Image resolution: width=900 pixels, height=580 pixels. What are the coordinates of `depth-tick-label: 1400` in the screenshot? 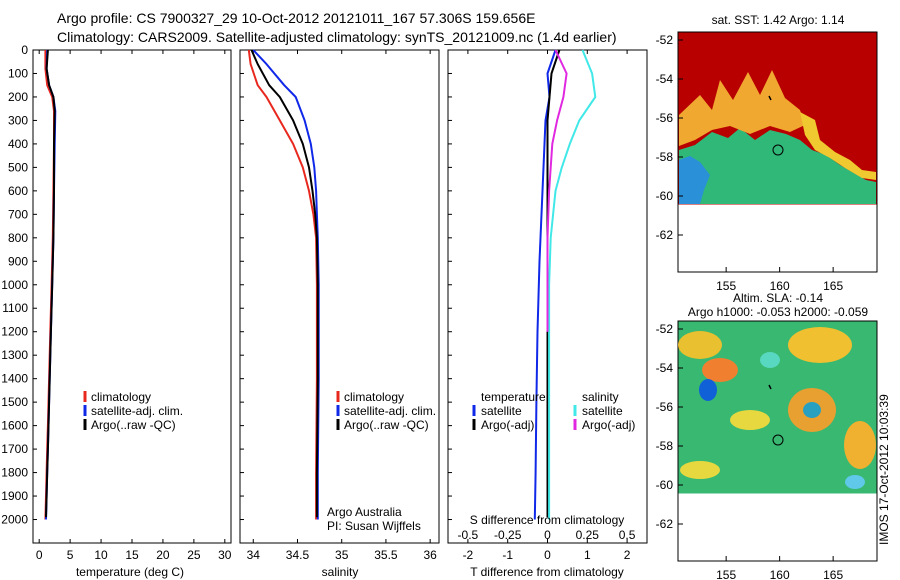 It's located at (14, 379).